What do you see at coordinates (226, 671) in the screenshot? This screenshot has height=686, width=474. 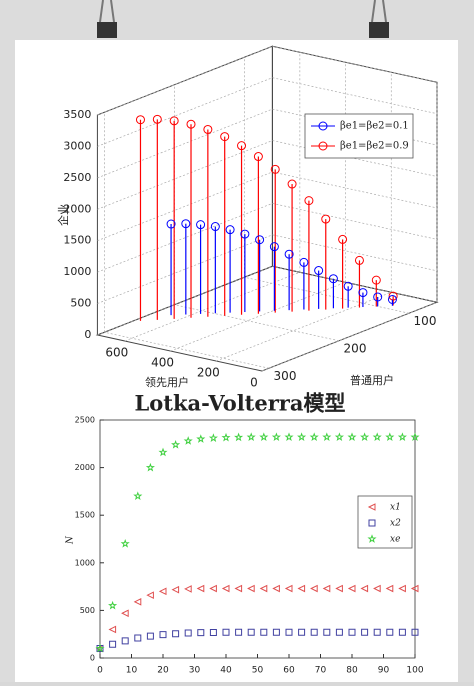 I see `x-tick-label: 40` at bounding box center [226, 671].